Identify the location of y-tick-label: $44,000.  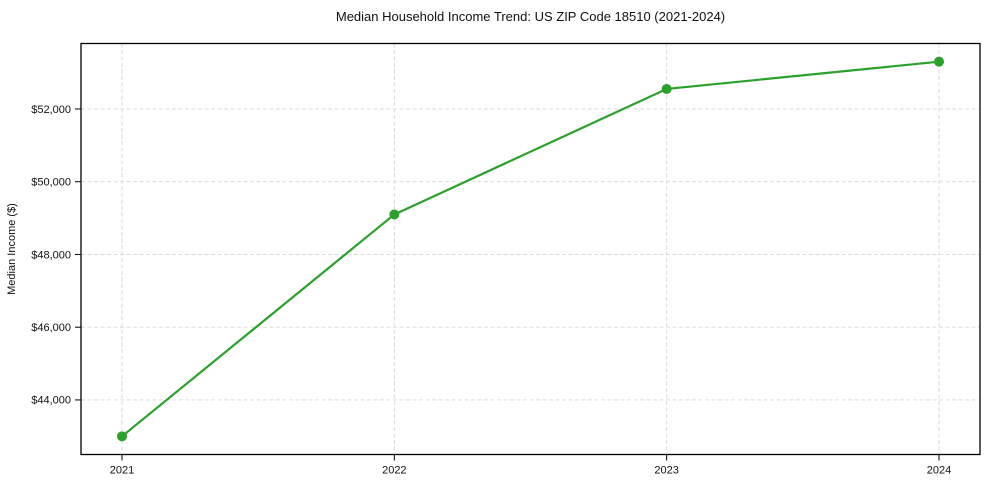
(51, 401).